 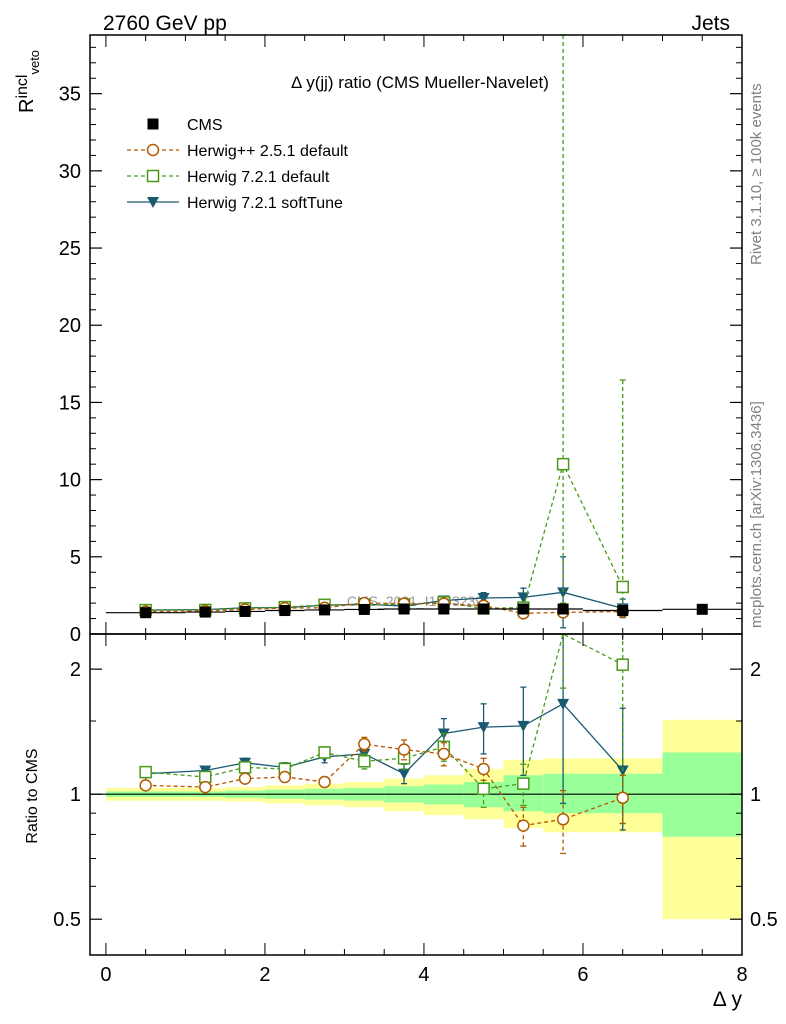 What do you see at coordinates (258, 177) in the screenshot?
I see `legend-label: Herwig 7.2.1 default` at bounding box center [258, 177].